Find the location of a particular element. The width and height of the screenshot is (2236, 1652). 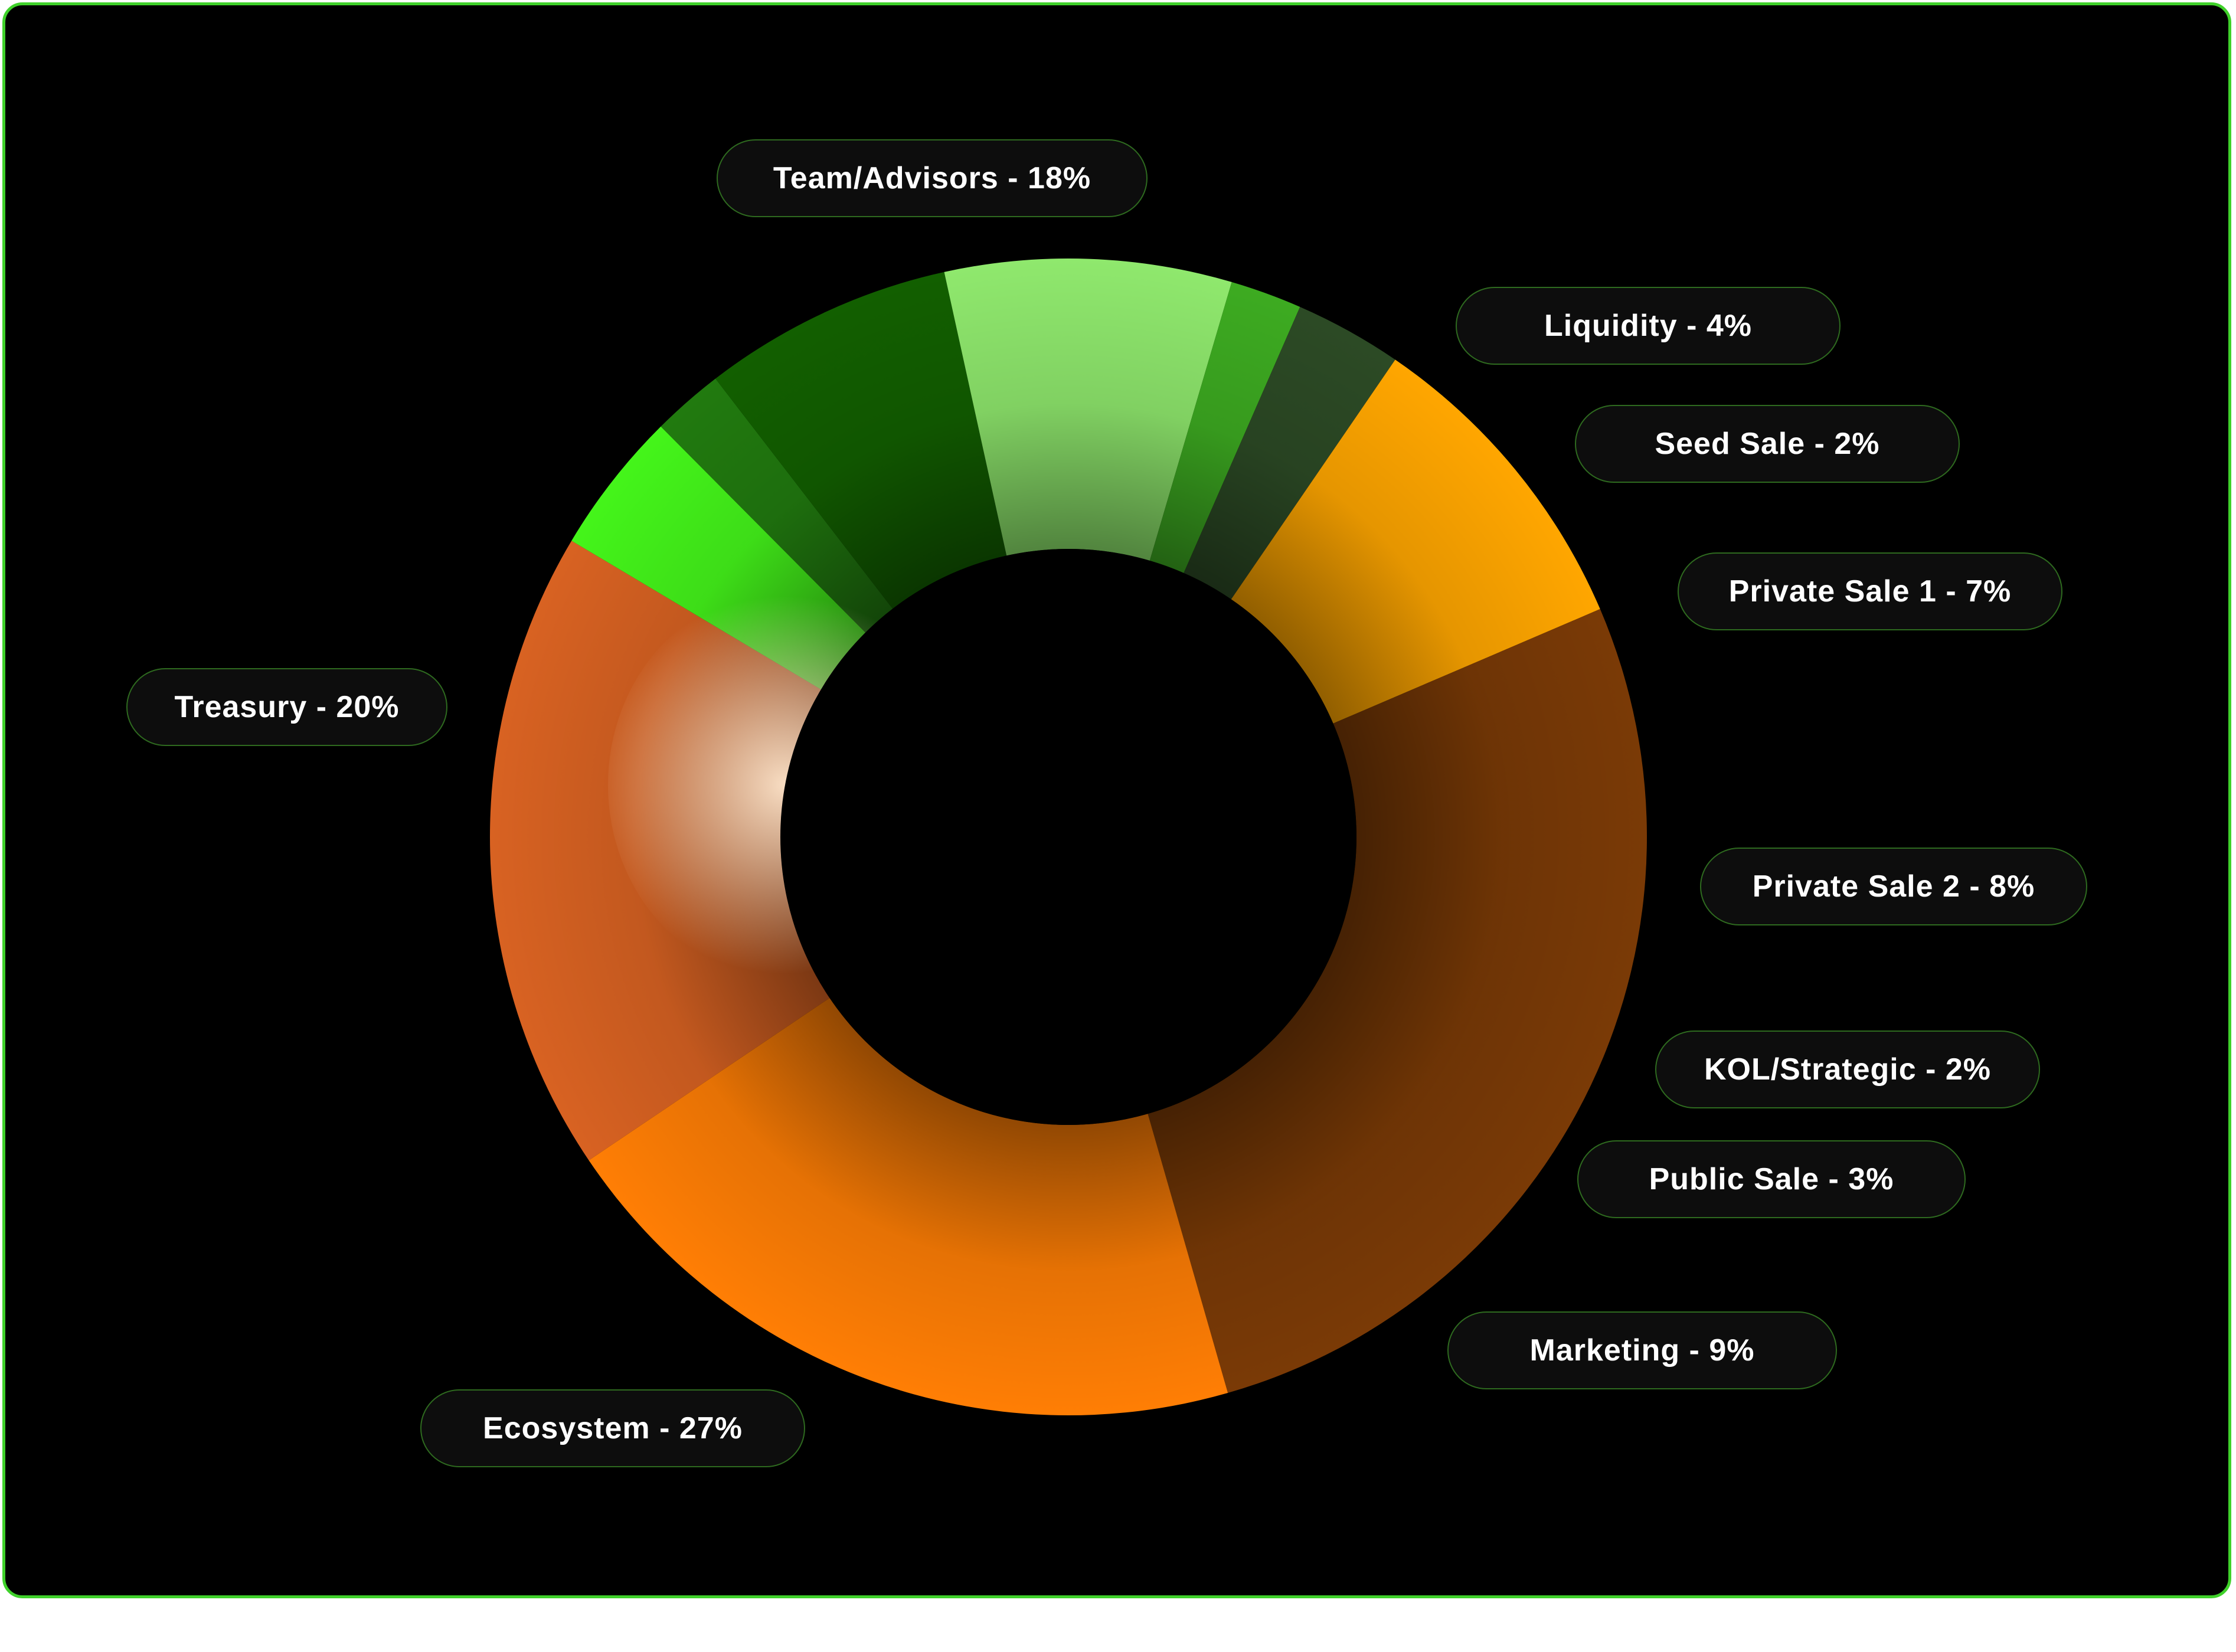

label-liquidity-text: Liquidity - 4% is located at coordinates (1648, 326).